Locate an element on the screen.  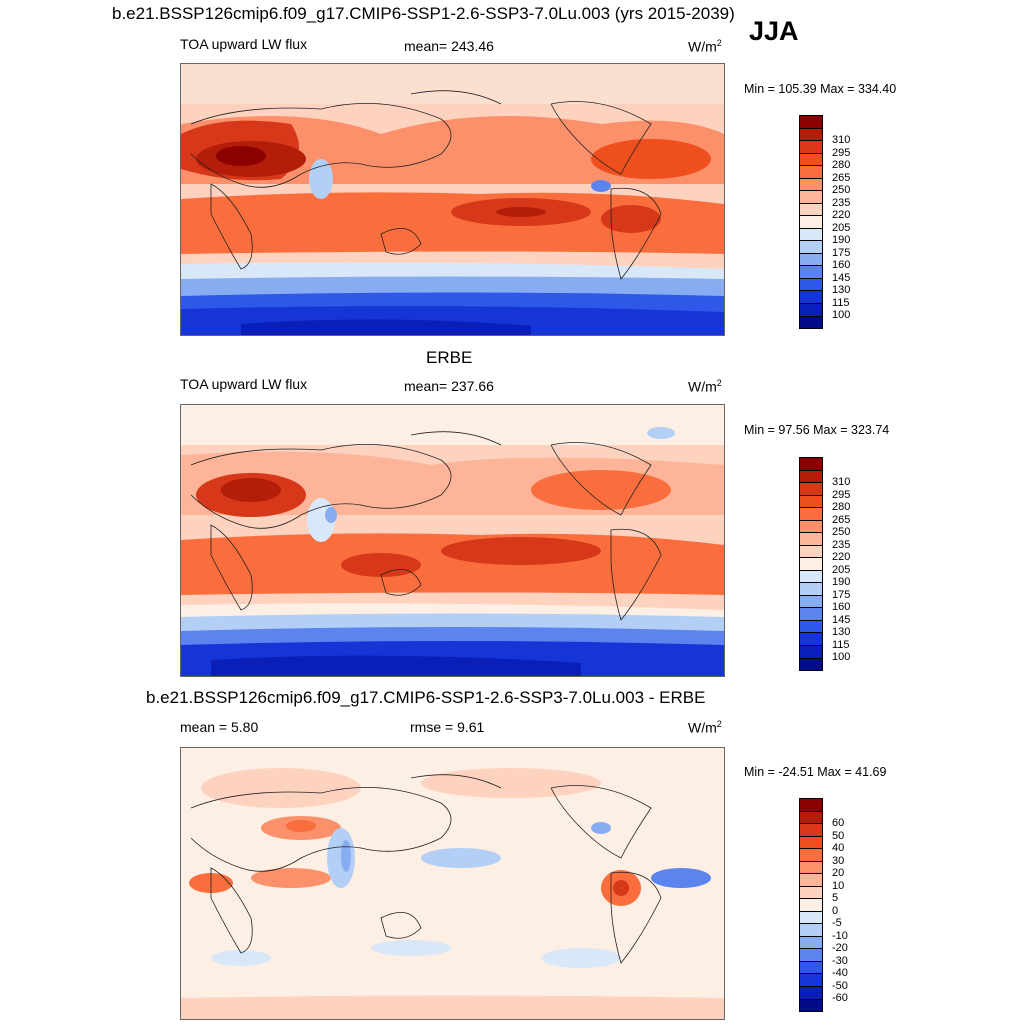
colorbar-tick-label: -10 is located at coordinates (840, 935).